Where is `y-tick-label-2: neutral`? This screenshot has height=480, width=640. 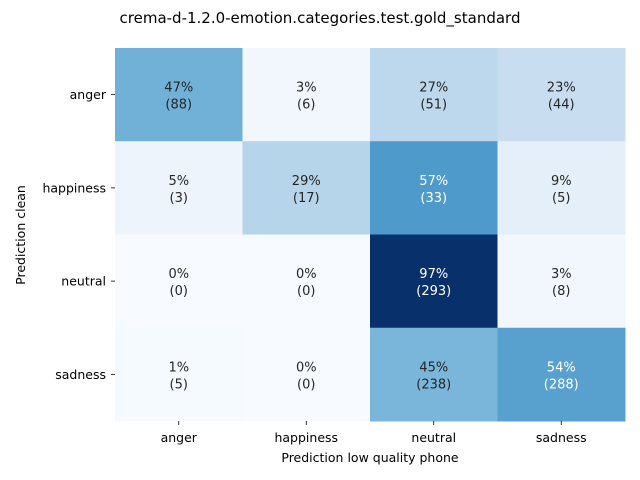 y-tick-label-2: neutral is located at coordinates (83, 281).